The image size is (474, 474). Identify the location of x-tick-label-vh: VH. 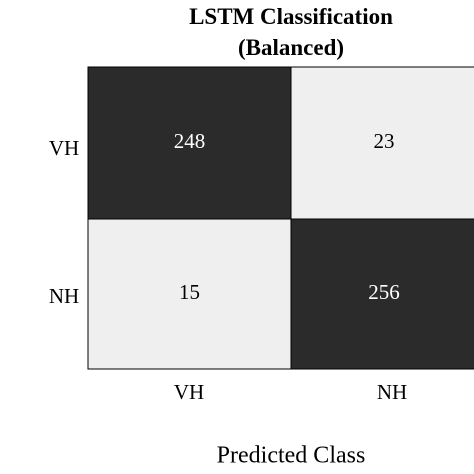
(189, 392).